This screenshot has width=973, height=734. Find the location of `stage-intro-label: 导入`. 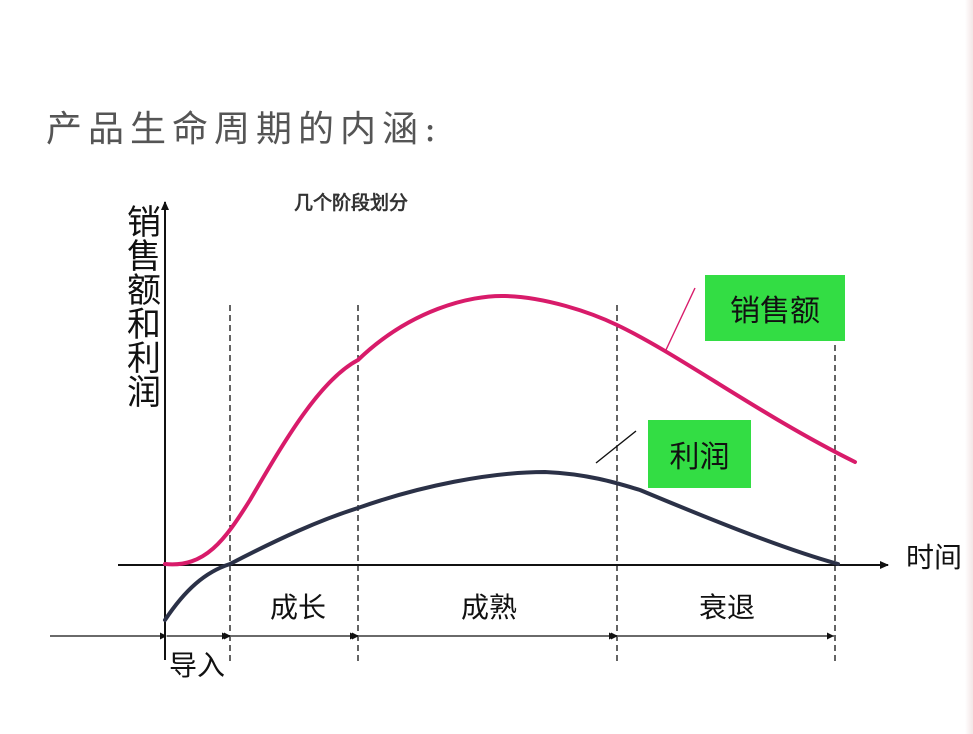

stage-intro-label: 导入 is located at coordinates (197, 665).